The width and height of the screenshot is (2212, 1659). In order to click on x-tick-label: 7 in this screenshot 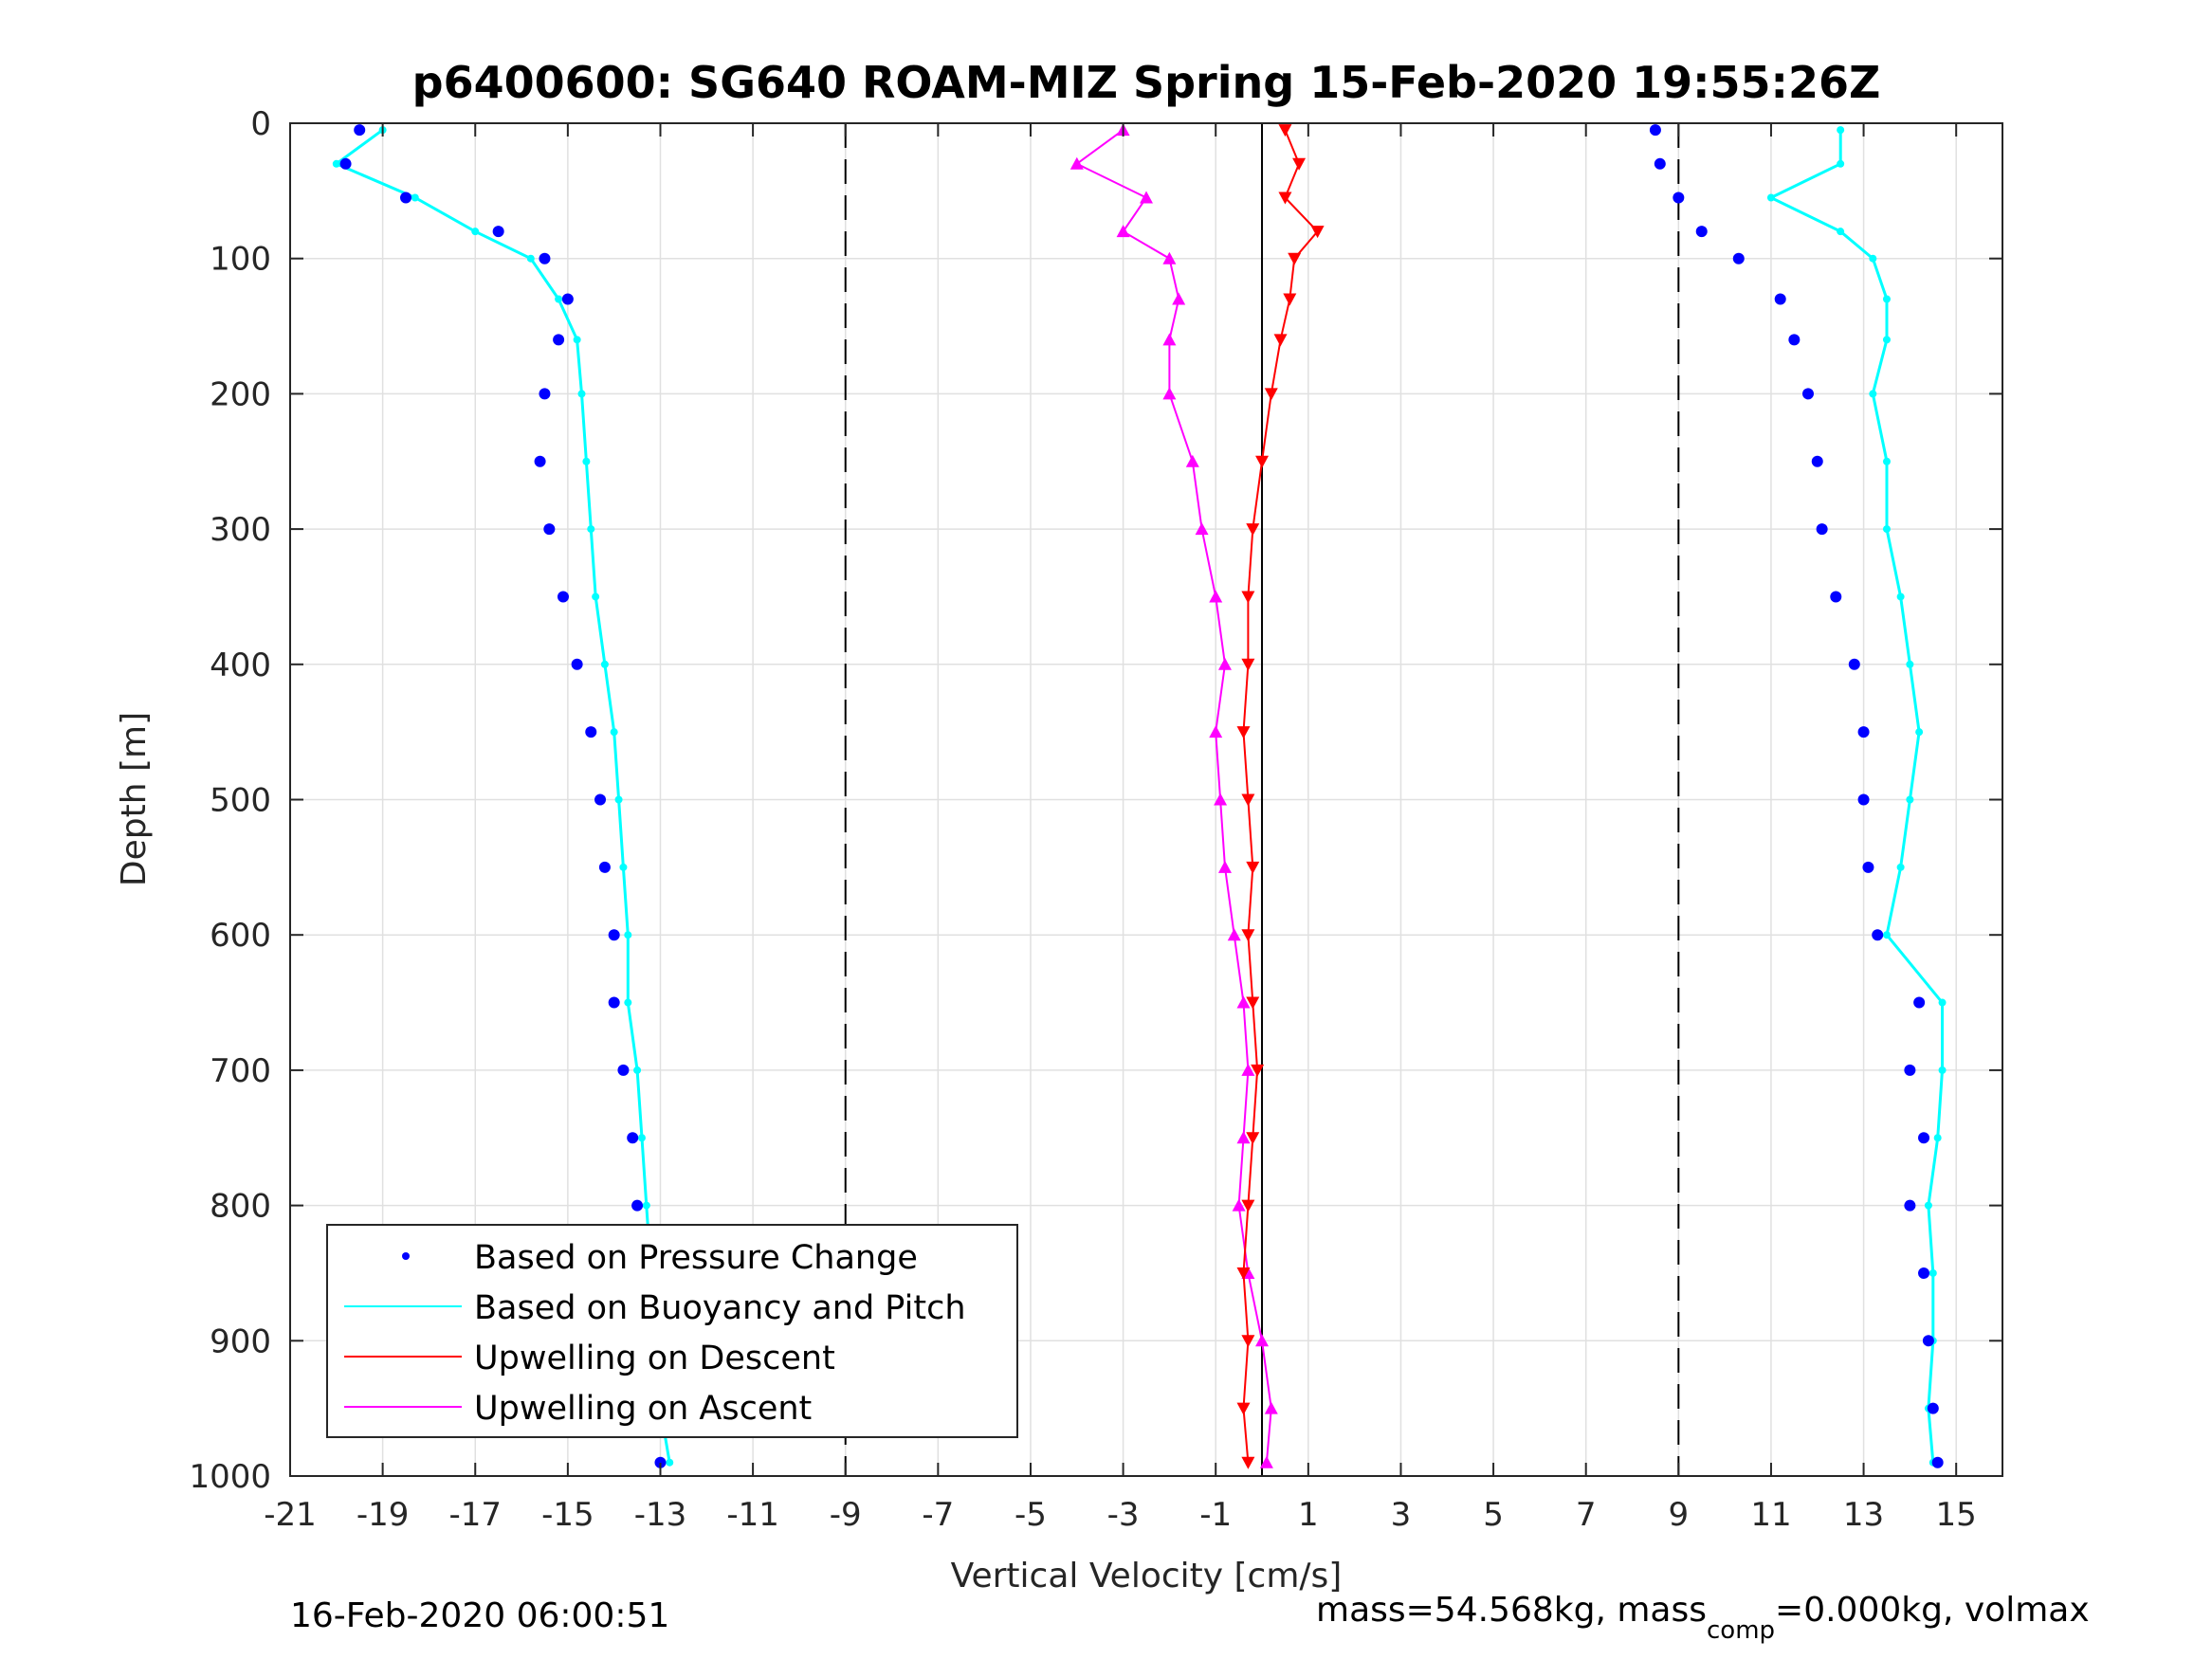, I will do `click(1586, 1515)`.